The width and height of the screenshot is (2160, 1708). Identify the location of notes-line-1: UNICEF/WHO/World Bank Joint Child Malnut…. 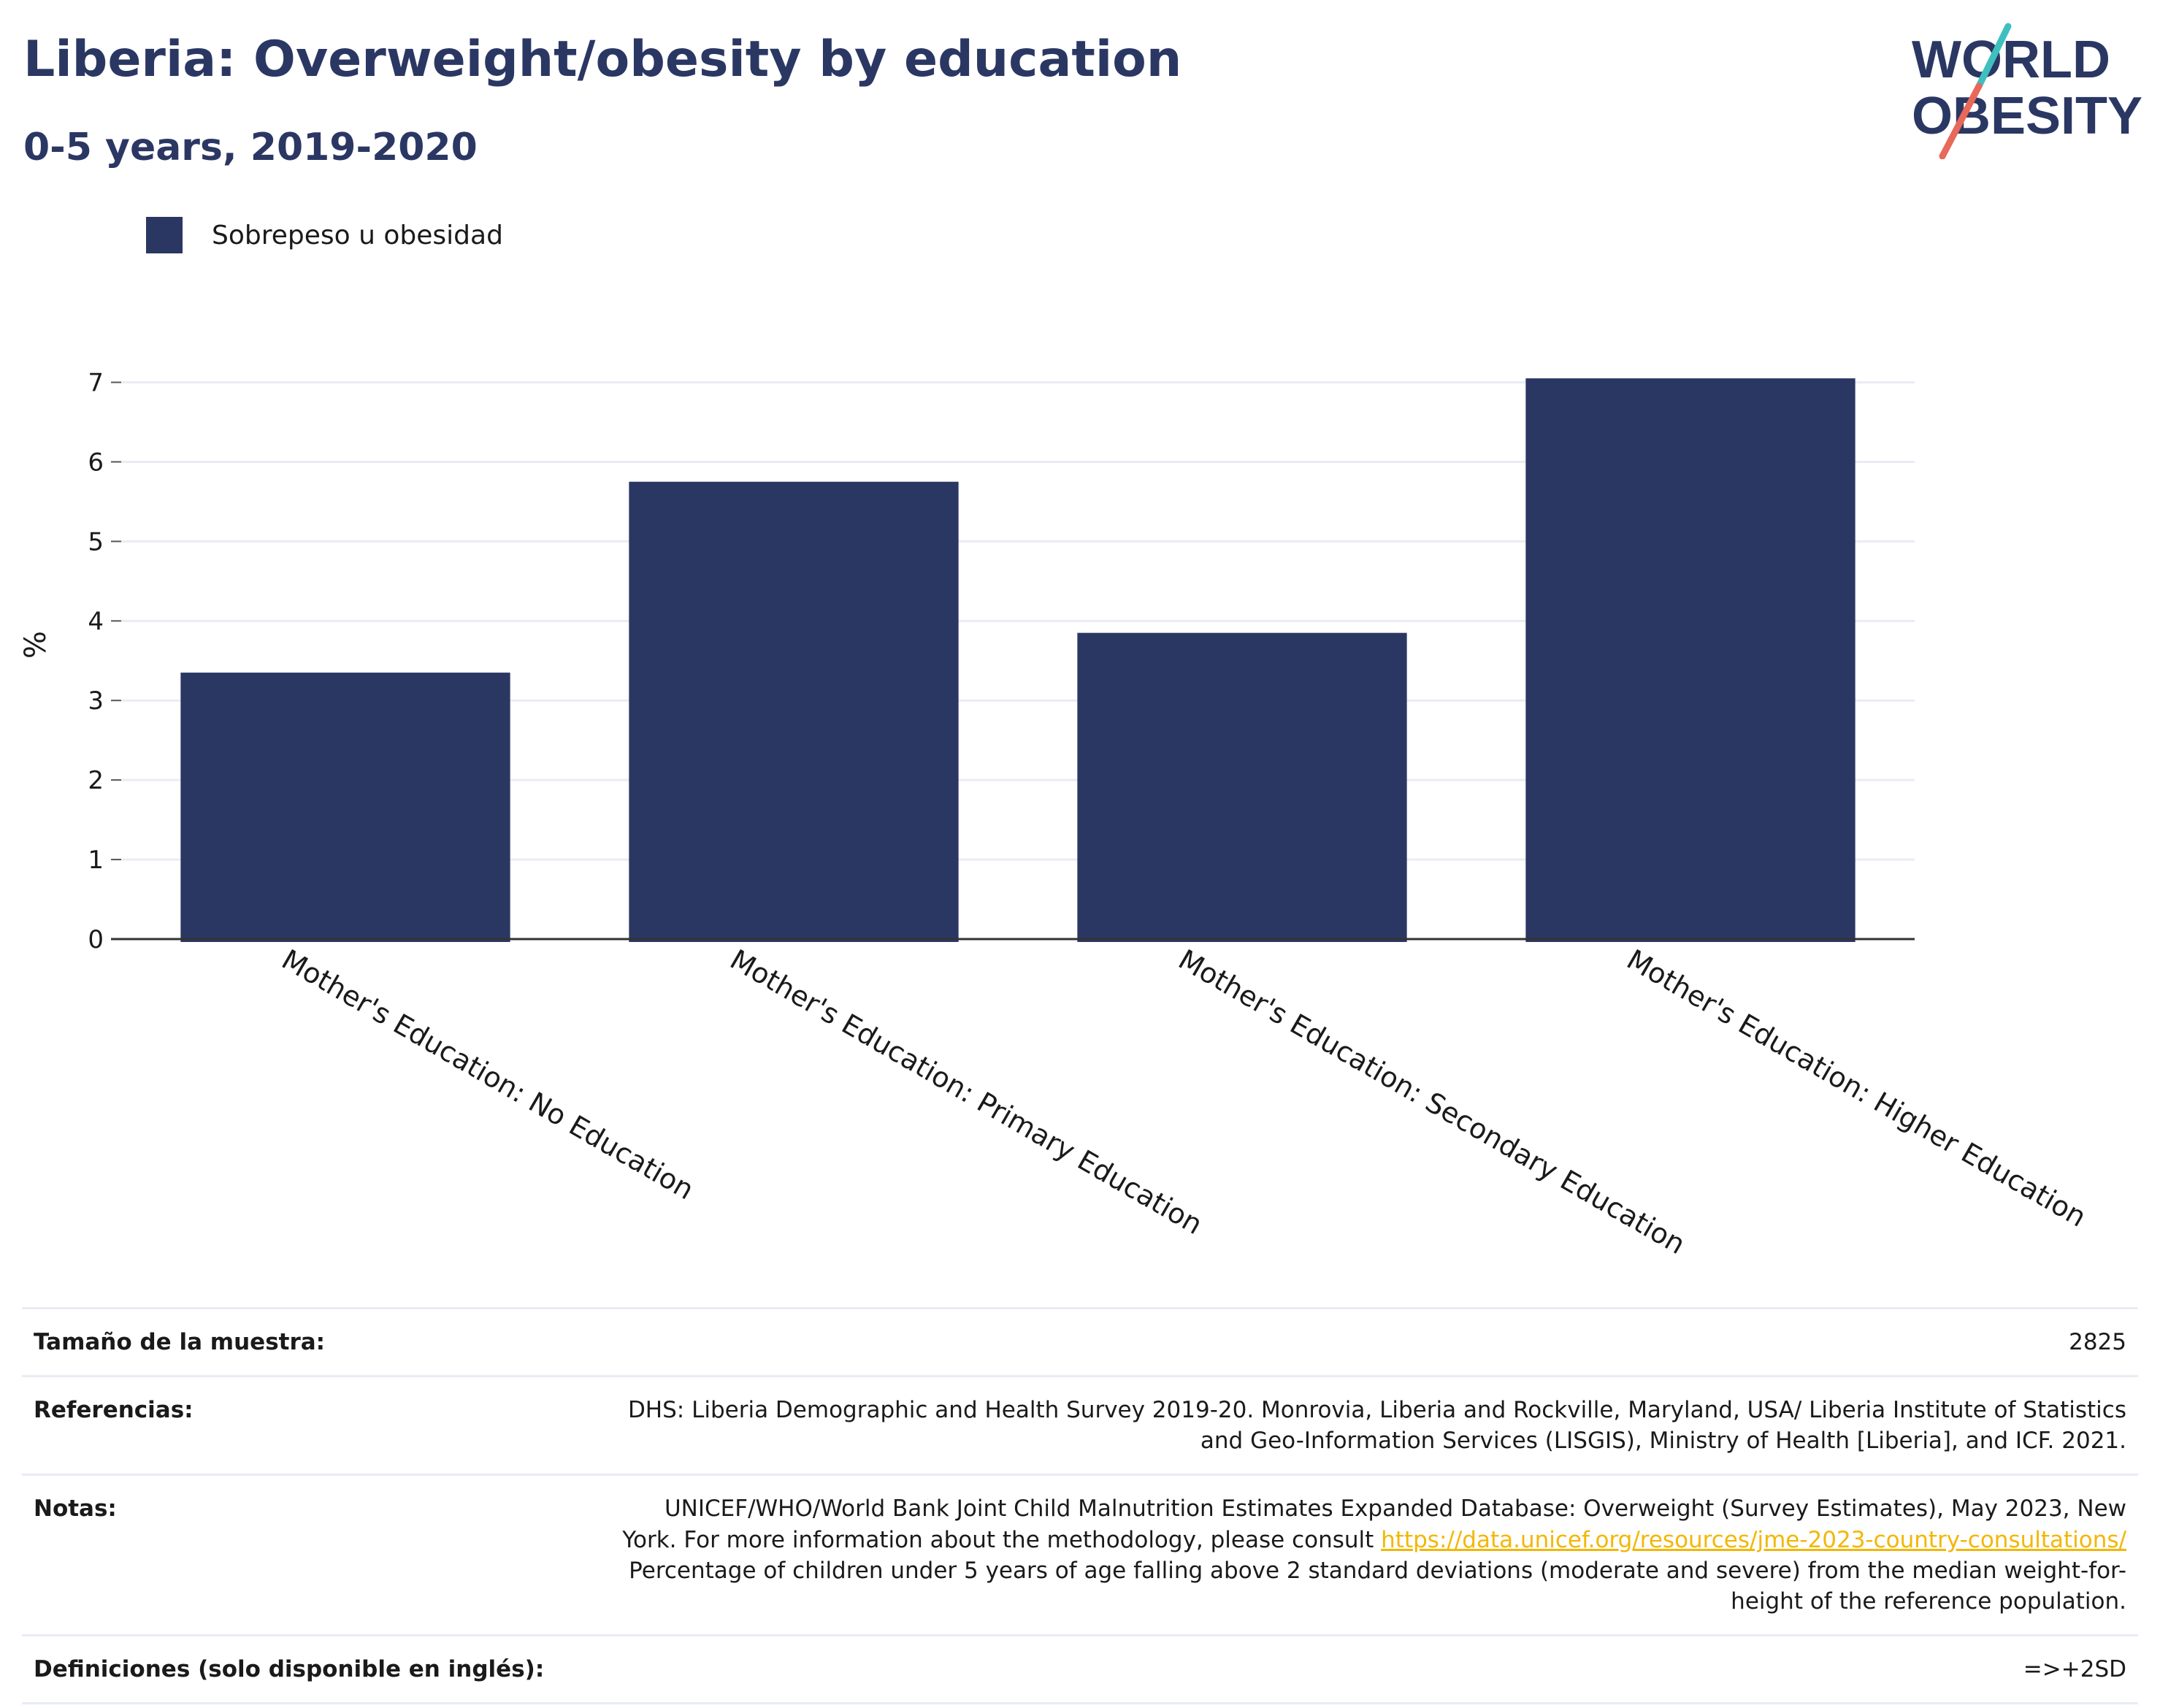
(1395, 1509).